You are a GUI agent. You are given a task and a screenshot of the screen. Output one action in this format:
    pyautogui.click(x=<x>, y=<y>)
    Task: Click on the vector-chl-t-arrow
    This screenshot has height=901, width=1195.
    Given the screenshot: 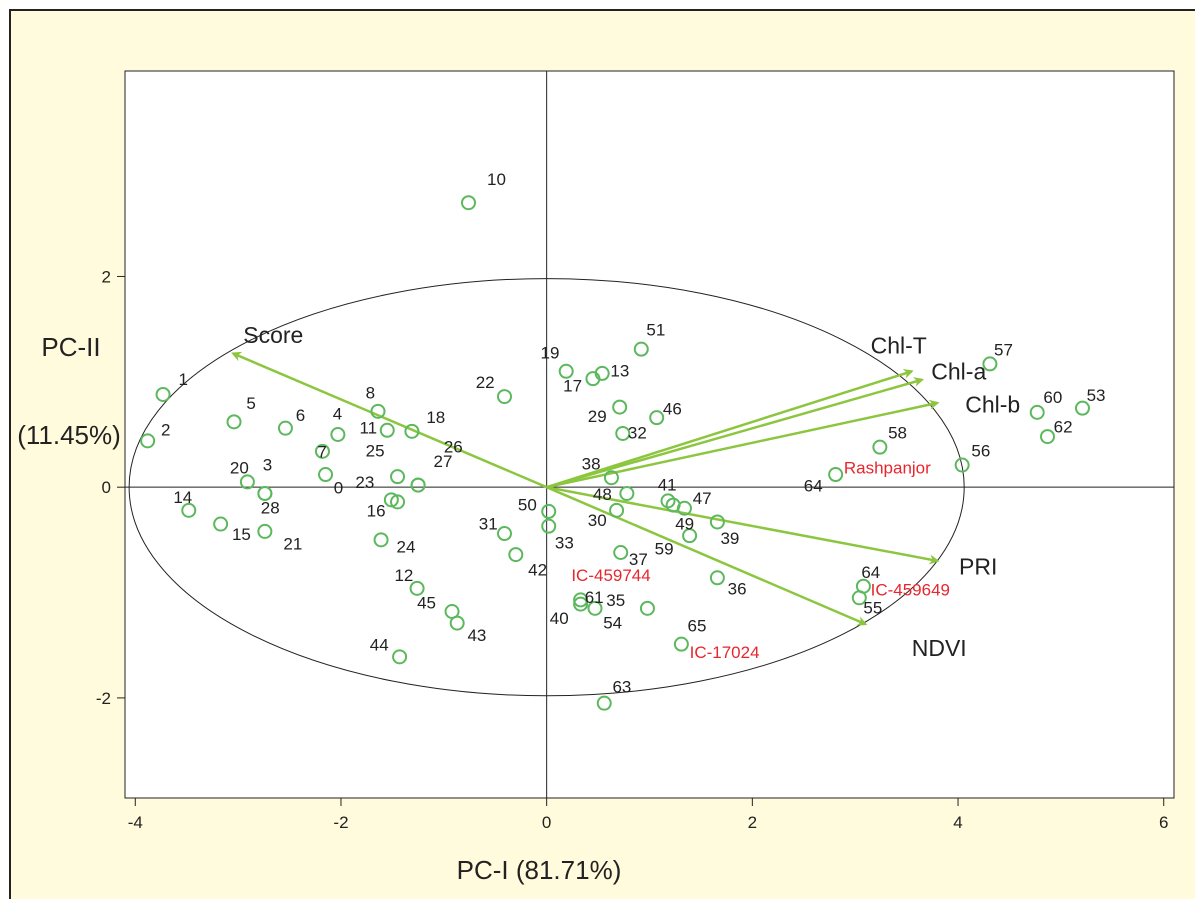 What is the action you would take?
    pyautogui.click(x=730, y=428)
    